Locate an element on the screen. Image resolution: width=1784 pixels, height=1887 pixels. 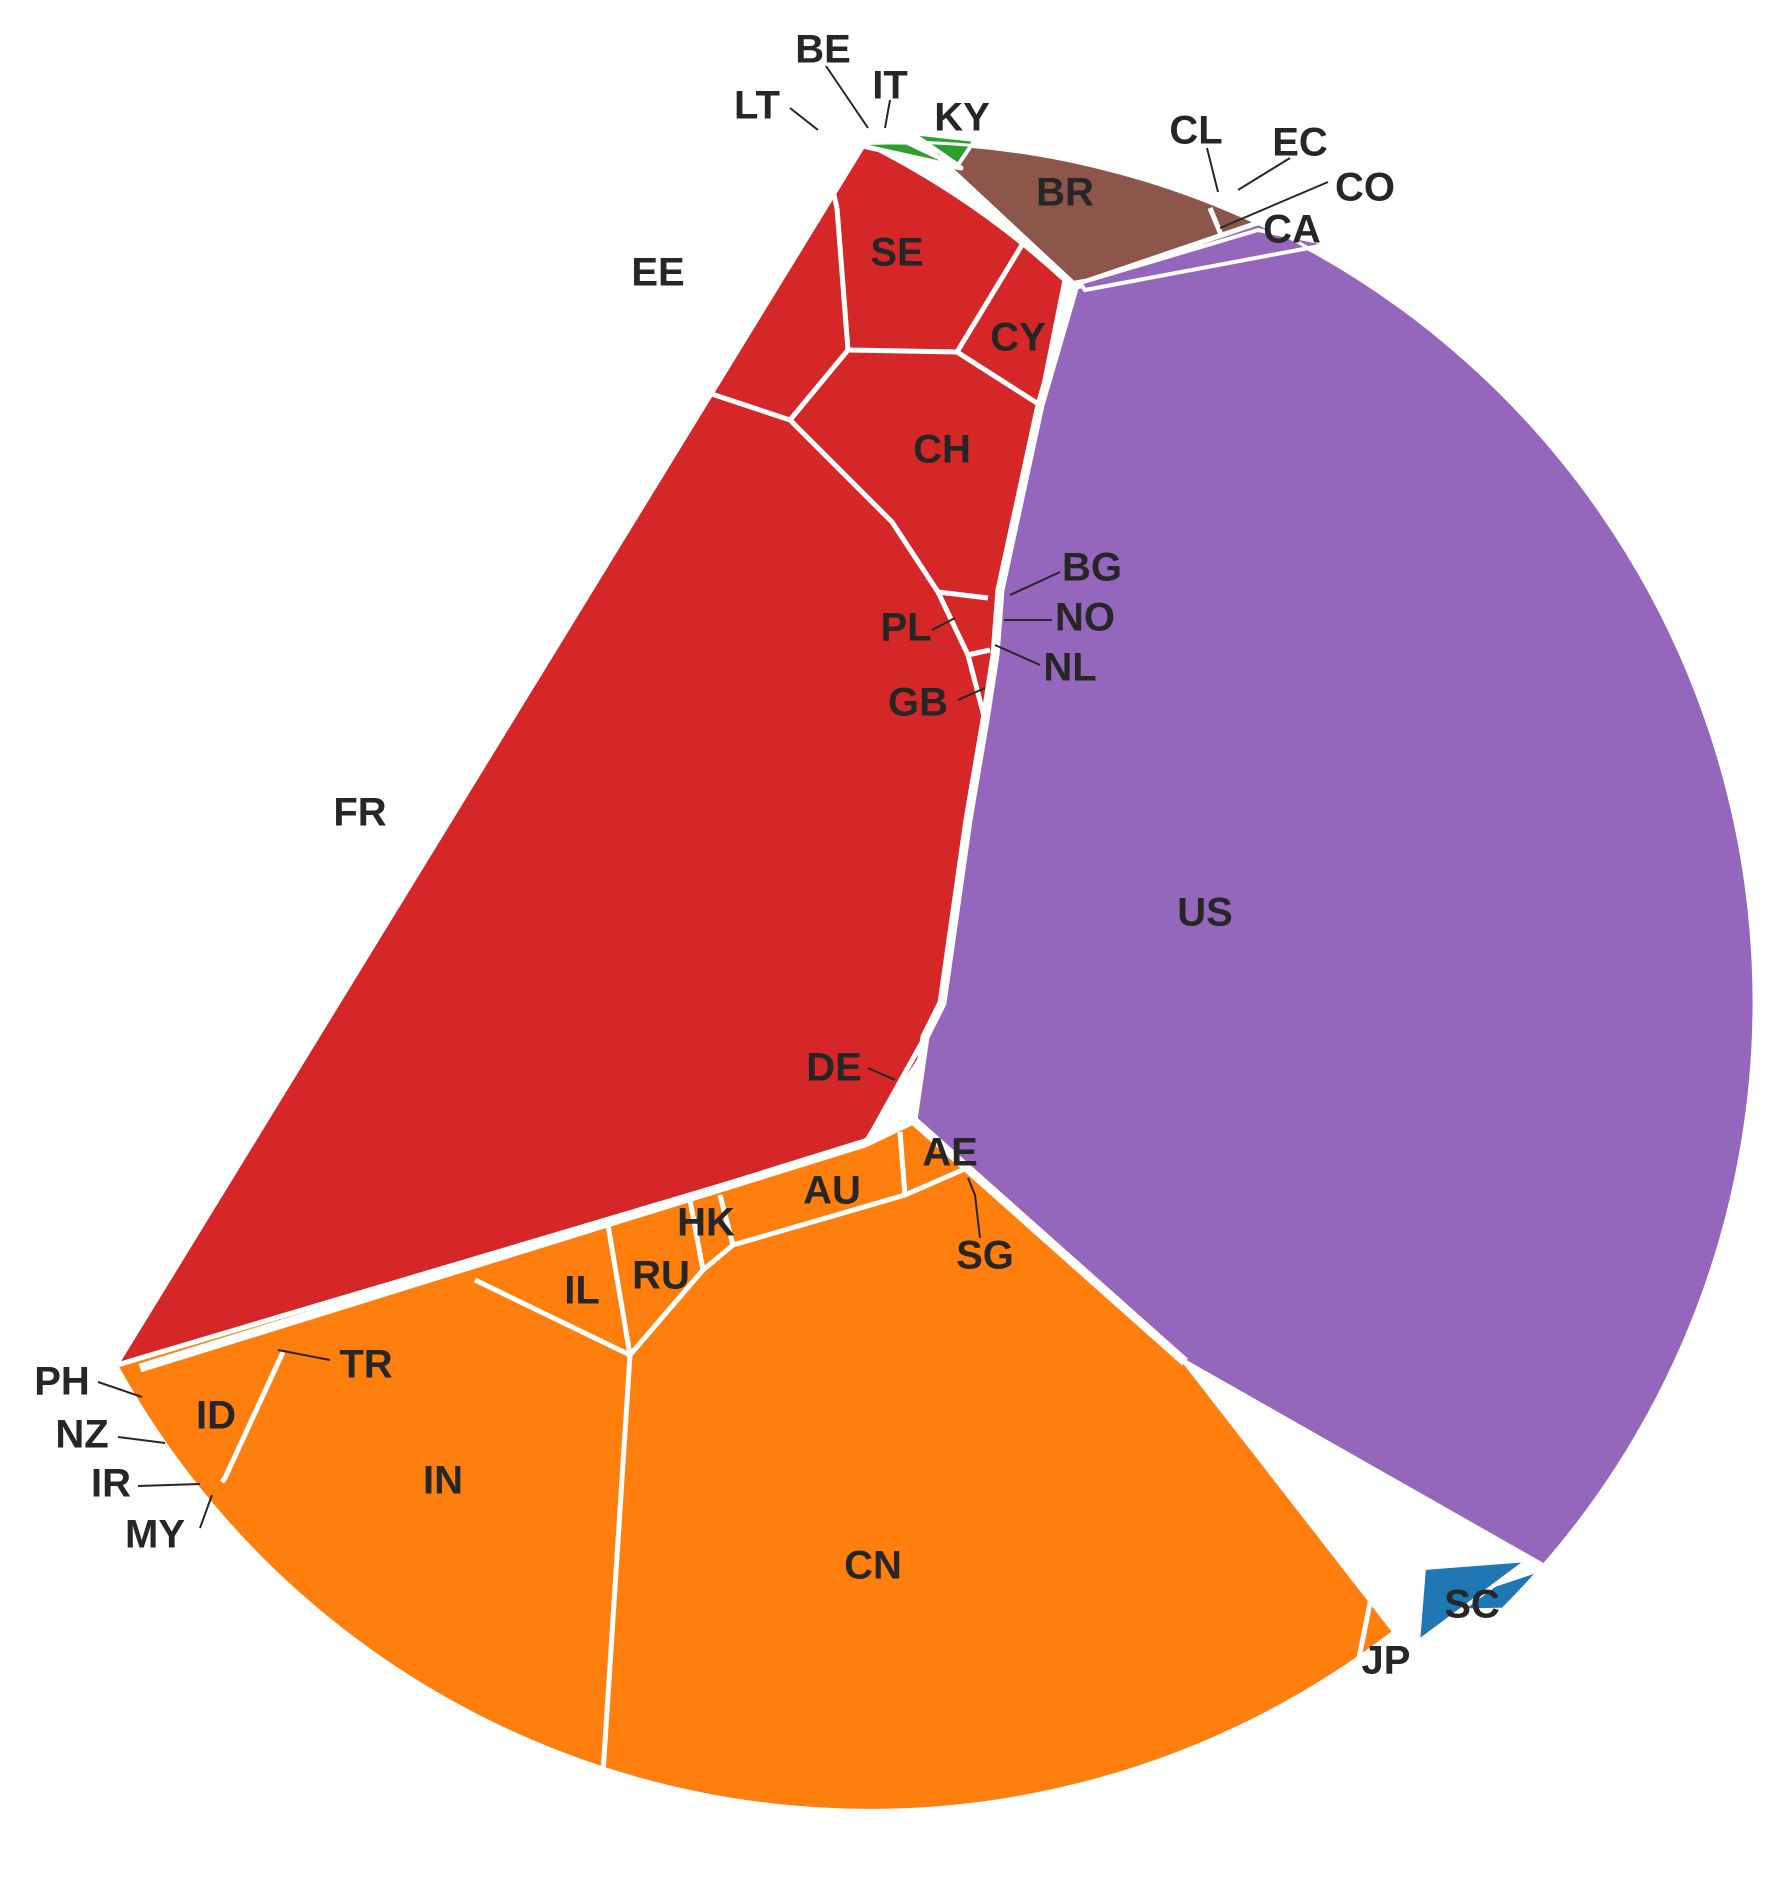
label-be: BE is located at coordinates (823, 50).